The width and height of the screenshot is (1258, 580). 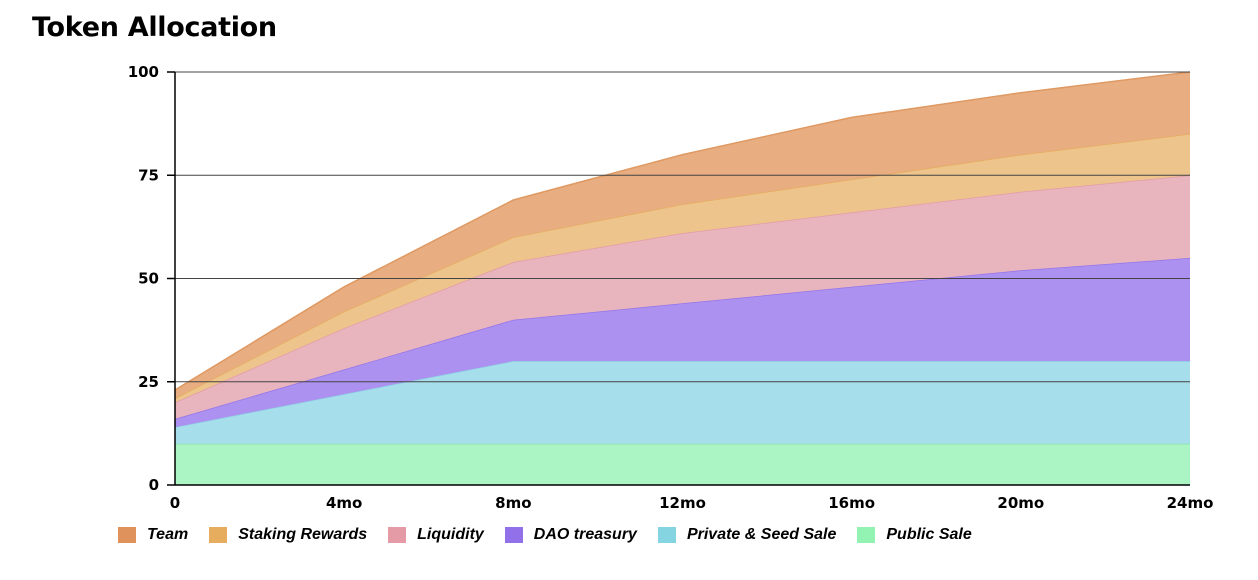 What do you see at coordinates (929, 534) in the screenshot?
I see `legend-label: Public Sale` at bounding box center [929, 534].